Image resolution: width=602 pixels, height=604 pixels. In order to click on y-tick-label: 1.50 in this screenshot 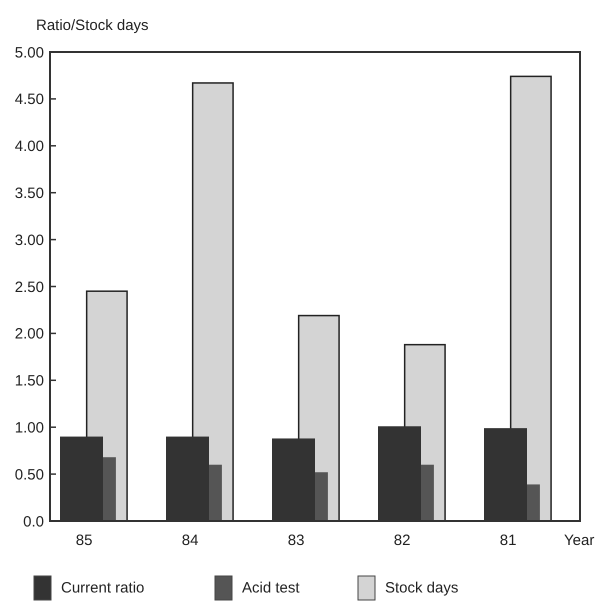, I will do `click(29, 381)`.